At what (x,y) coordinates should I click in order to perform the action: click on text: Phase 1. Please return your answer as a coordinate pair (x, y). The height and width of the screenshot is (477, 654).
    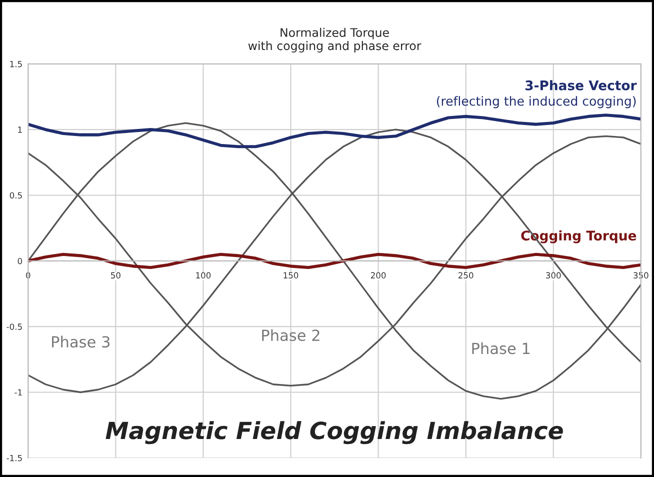
    Looking at the image, I should click on (501, 348).